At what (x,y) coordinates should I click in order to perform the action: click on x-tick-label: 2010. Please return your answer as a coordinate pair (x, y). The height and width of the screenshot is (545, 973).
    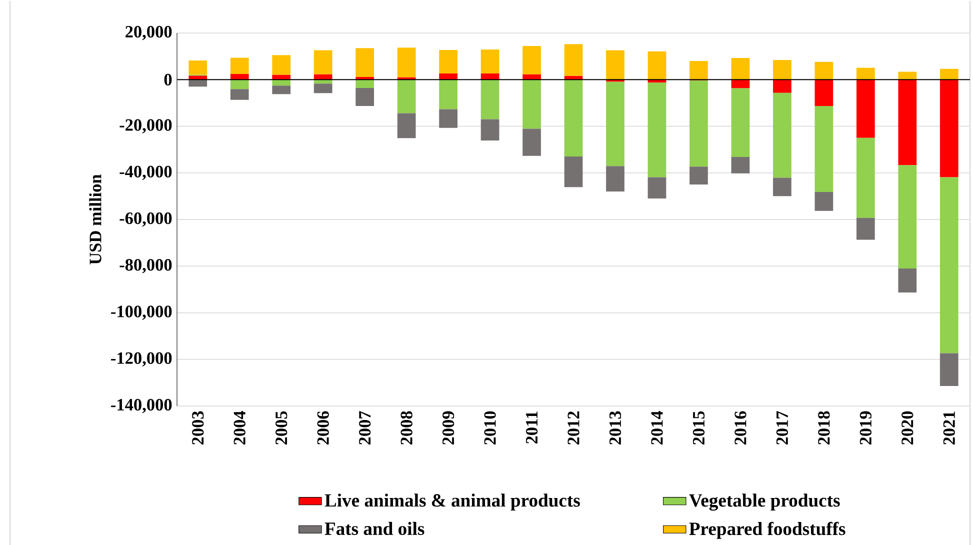
    Looking at the image, I should click on (490, 427).